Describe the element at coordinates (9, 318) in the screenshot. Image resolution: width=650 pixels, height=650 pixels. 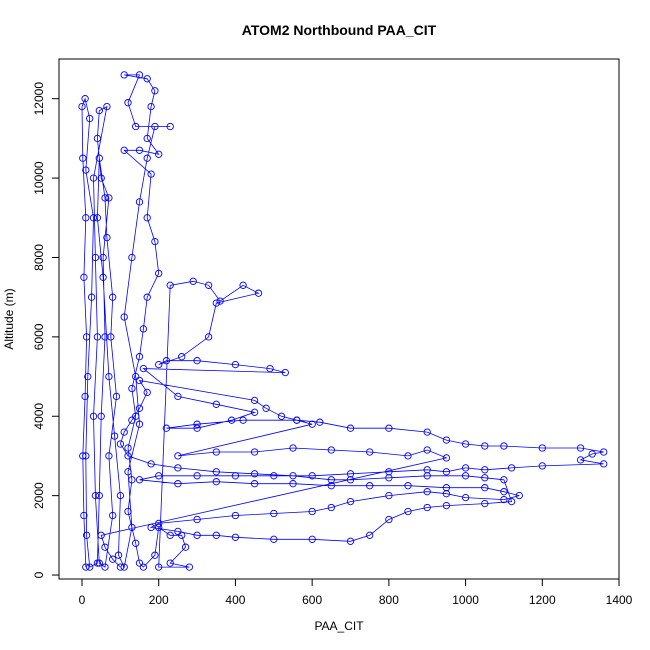
I see `y-axis-label: Altitude (m)` at that location.